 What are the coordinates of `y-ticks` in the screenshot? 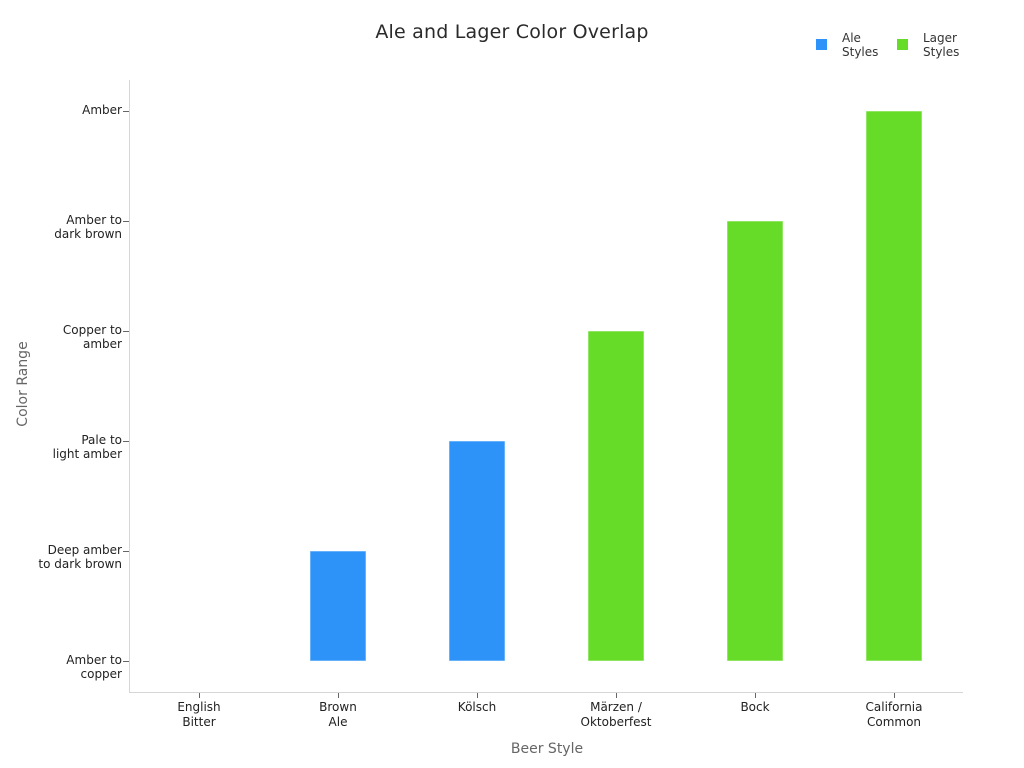 It's located at (126, 386).